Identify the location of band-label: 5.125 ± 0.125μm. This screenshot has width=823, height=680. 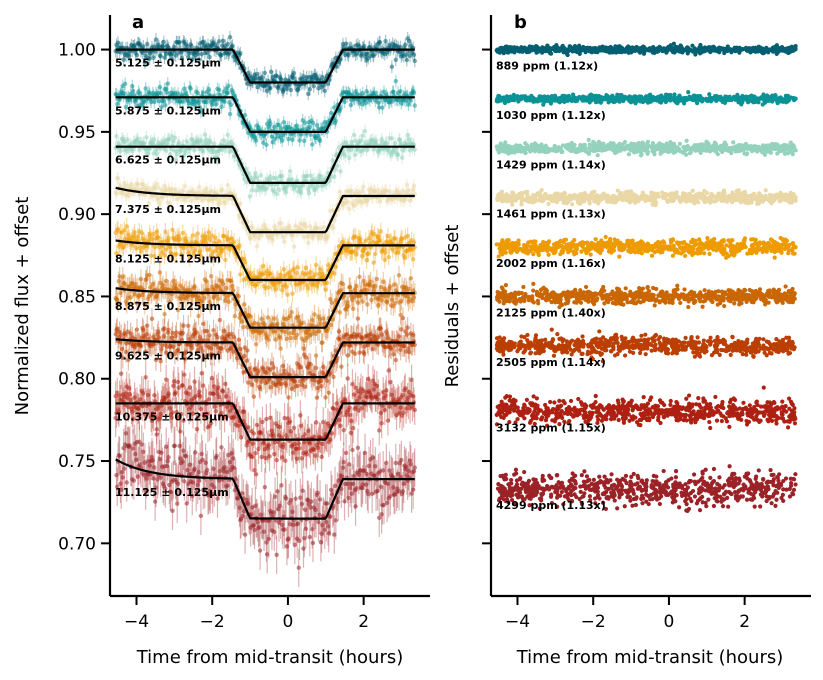
(168, 63).